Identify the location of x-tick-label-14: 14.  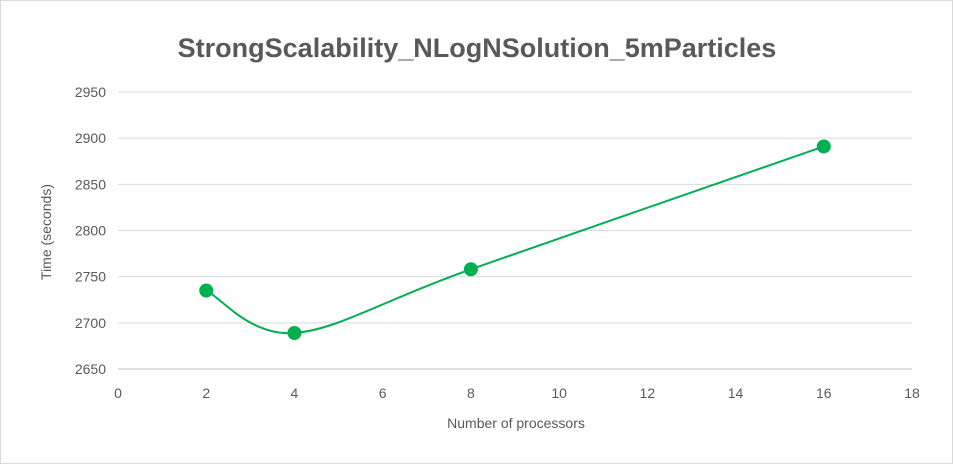
(736, 393).